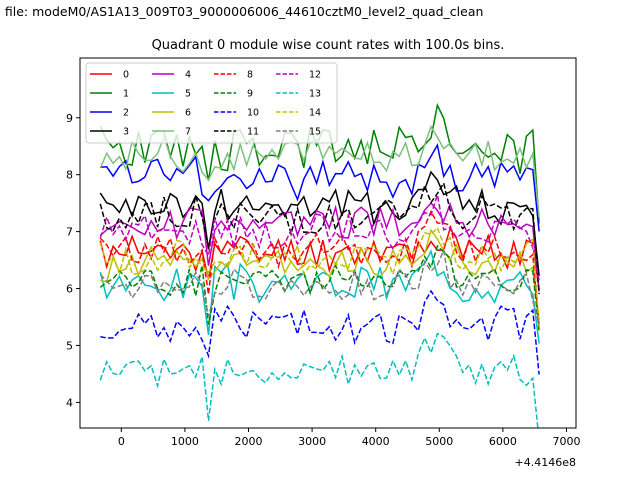  Describe the element at coordinates (349, 438) in the screenshot. I see `x-axis: 0 1000 2000 3000 4000 5000 6000 7000` at that location.